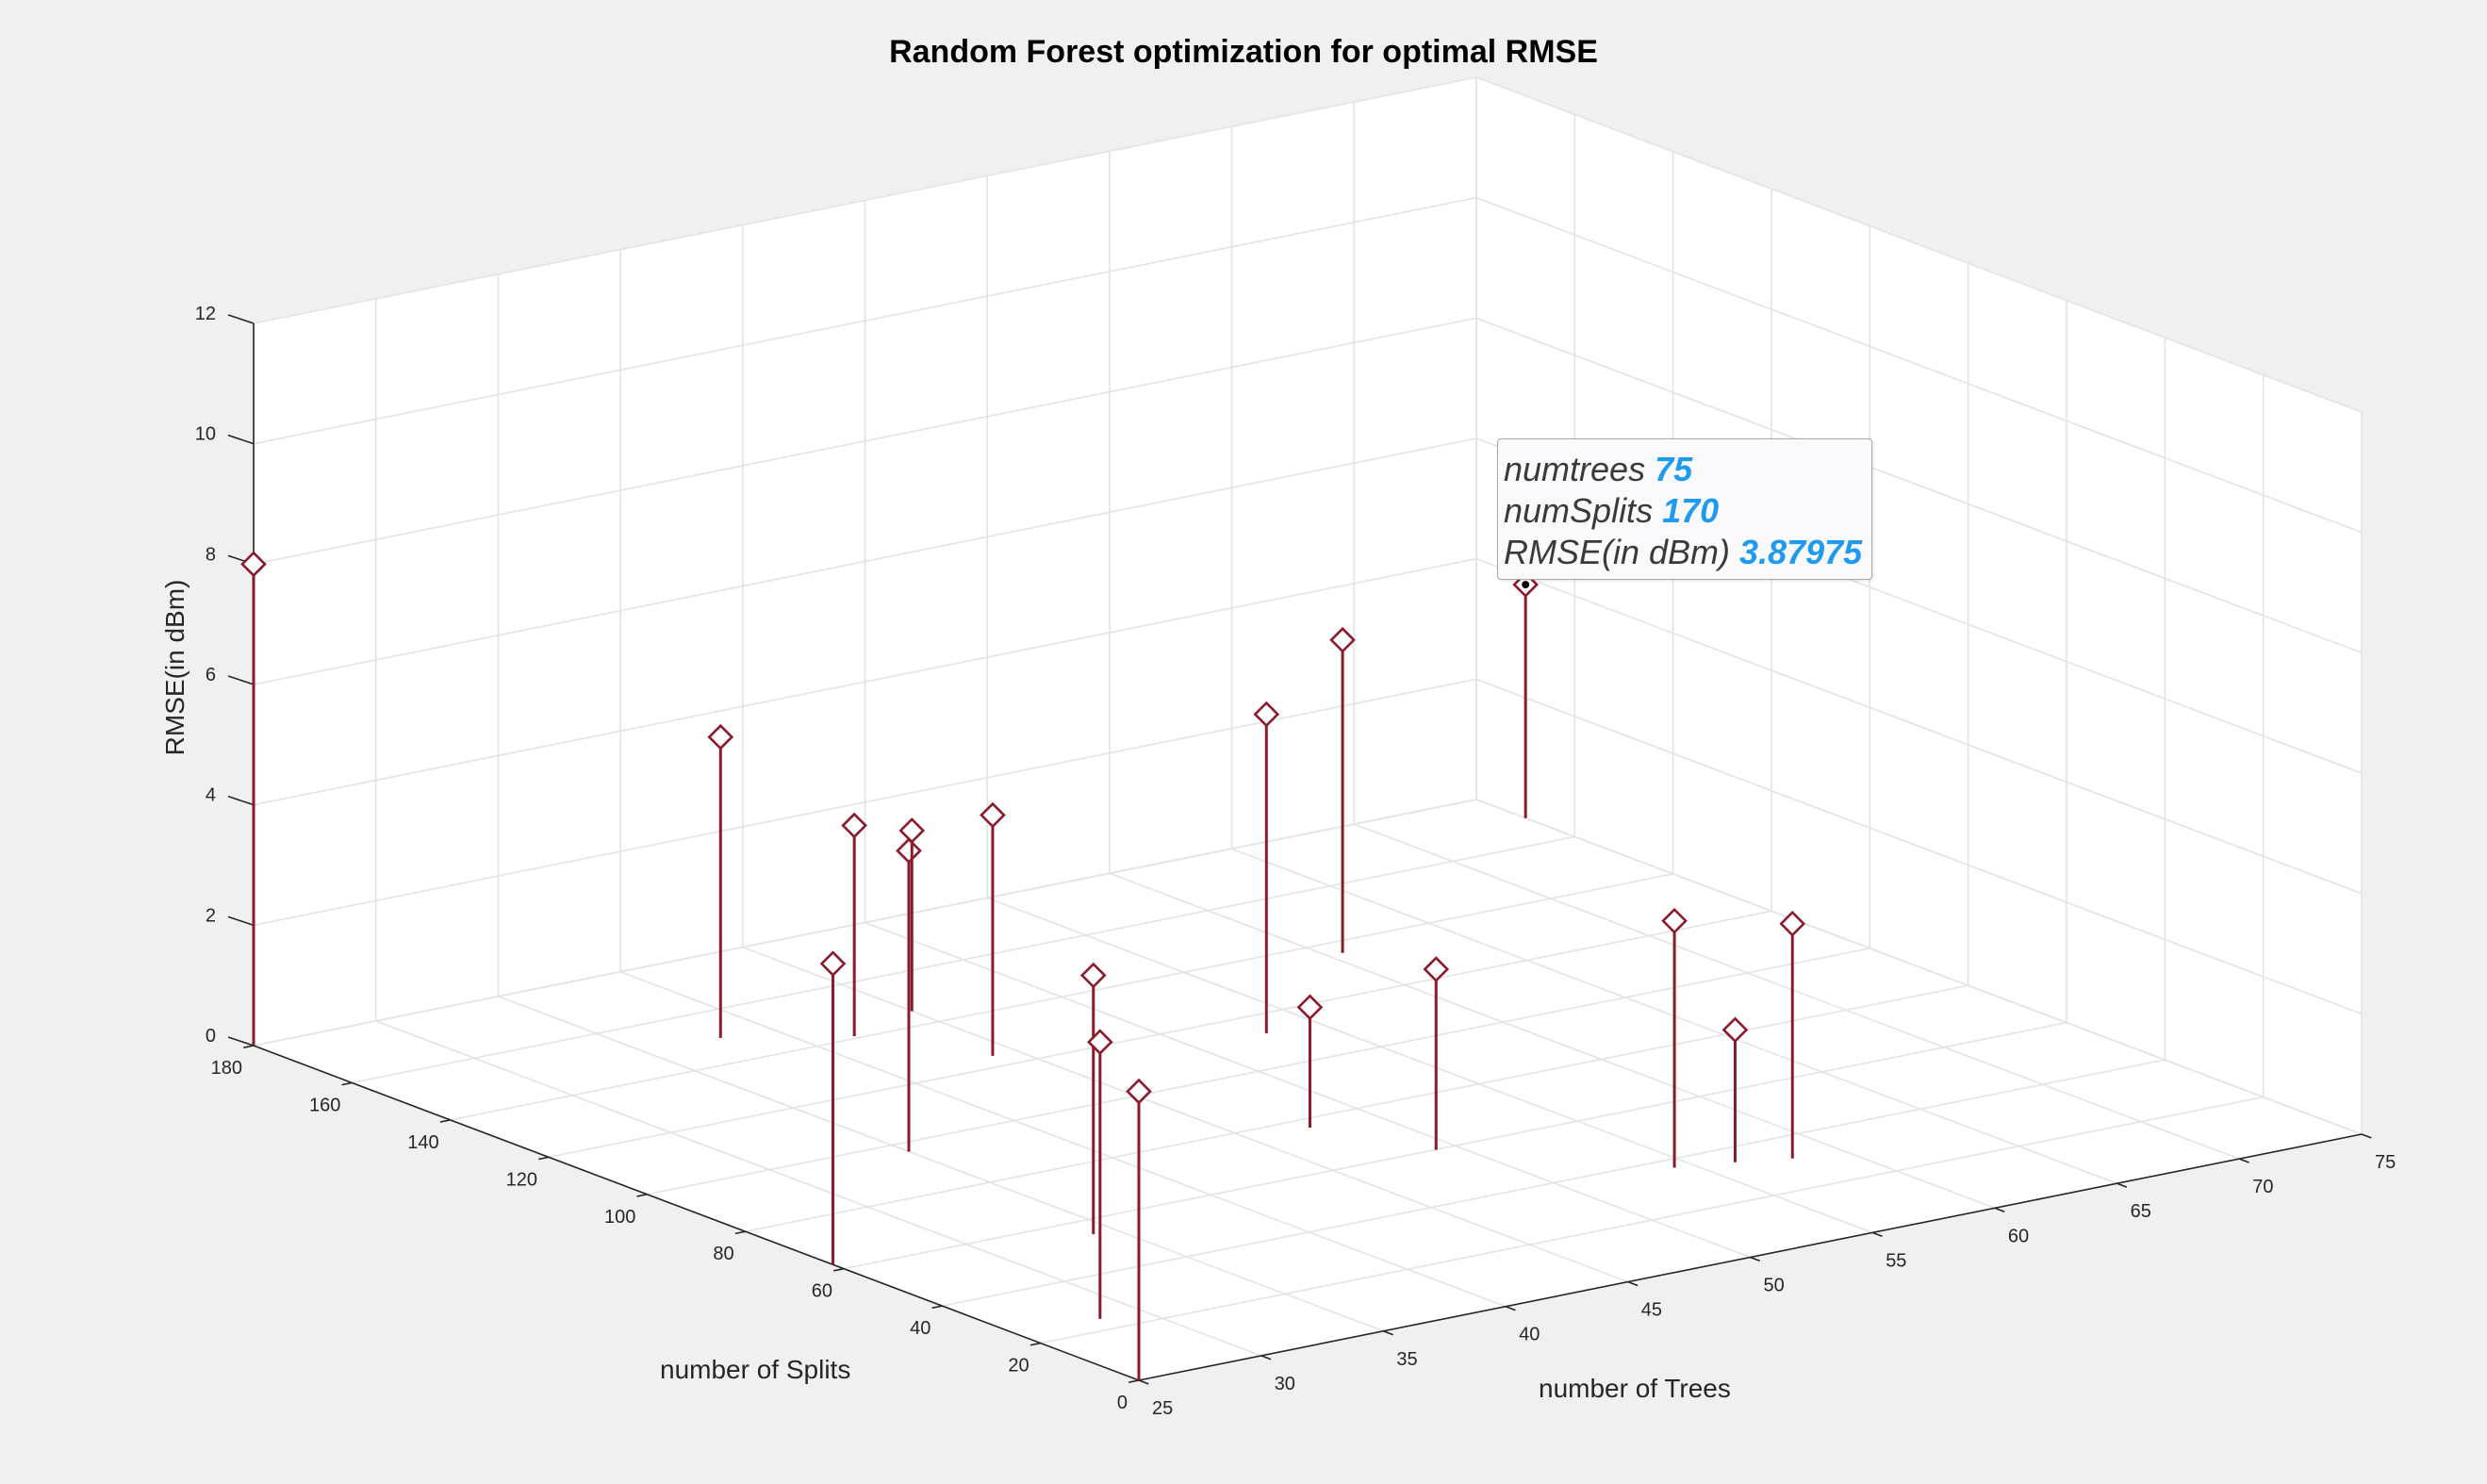 The image size is (2487, 1484). I want to click on y-tick-label: 120, so click(521, 1179).